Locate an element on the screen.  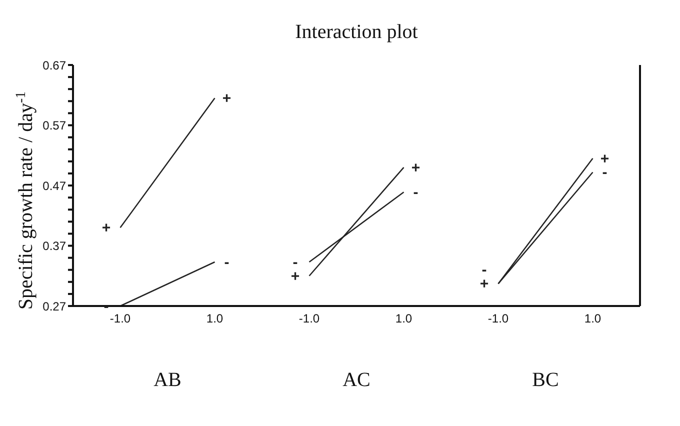
text: BC is located at coordinates (545, 380).